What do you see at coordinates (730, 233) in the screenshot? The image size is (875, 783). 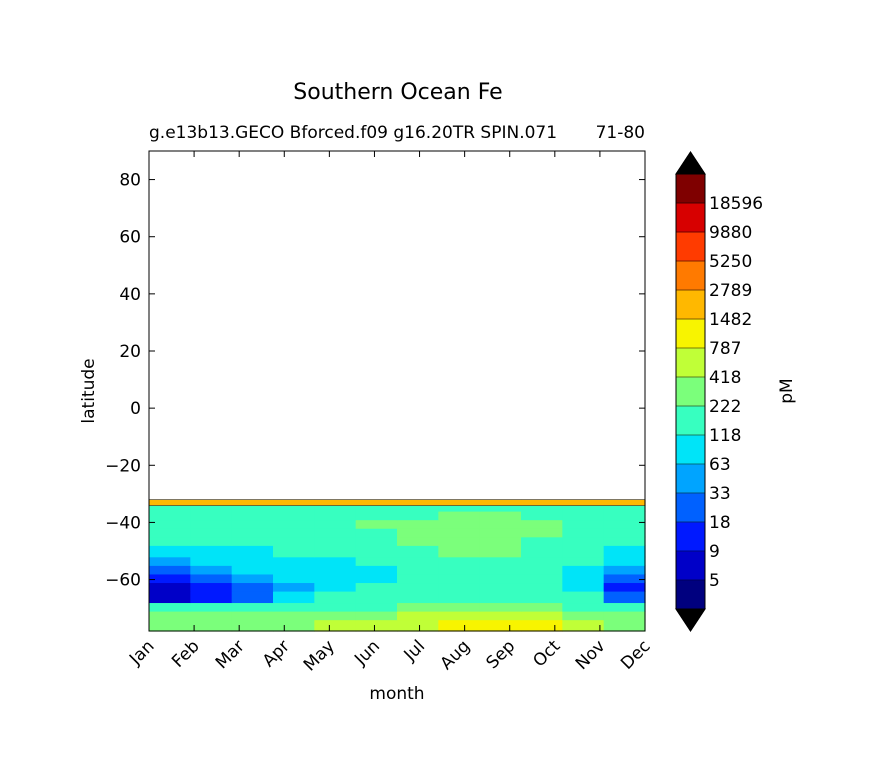 I see `colorbar-tick-label: 9880` at bounding box center [730, 233].